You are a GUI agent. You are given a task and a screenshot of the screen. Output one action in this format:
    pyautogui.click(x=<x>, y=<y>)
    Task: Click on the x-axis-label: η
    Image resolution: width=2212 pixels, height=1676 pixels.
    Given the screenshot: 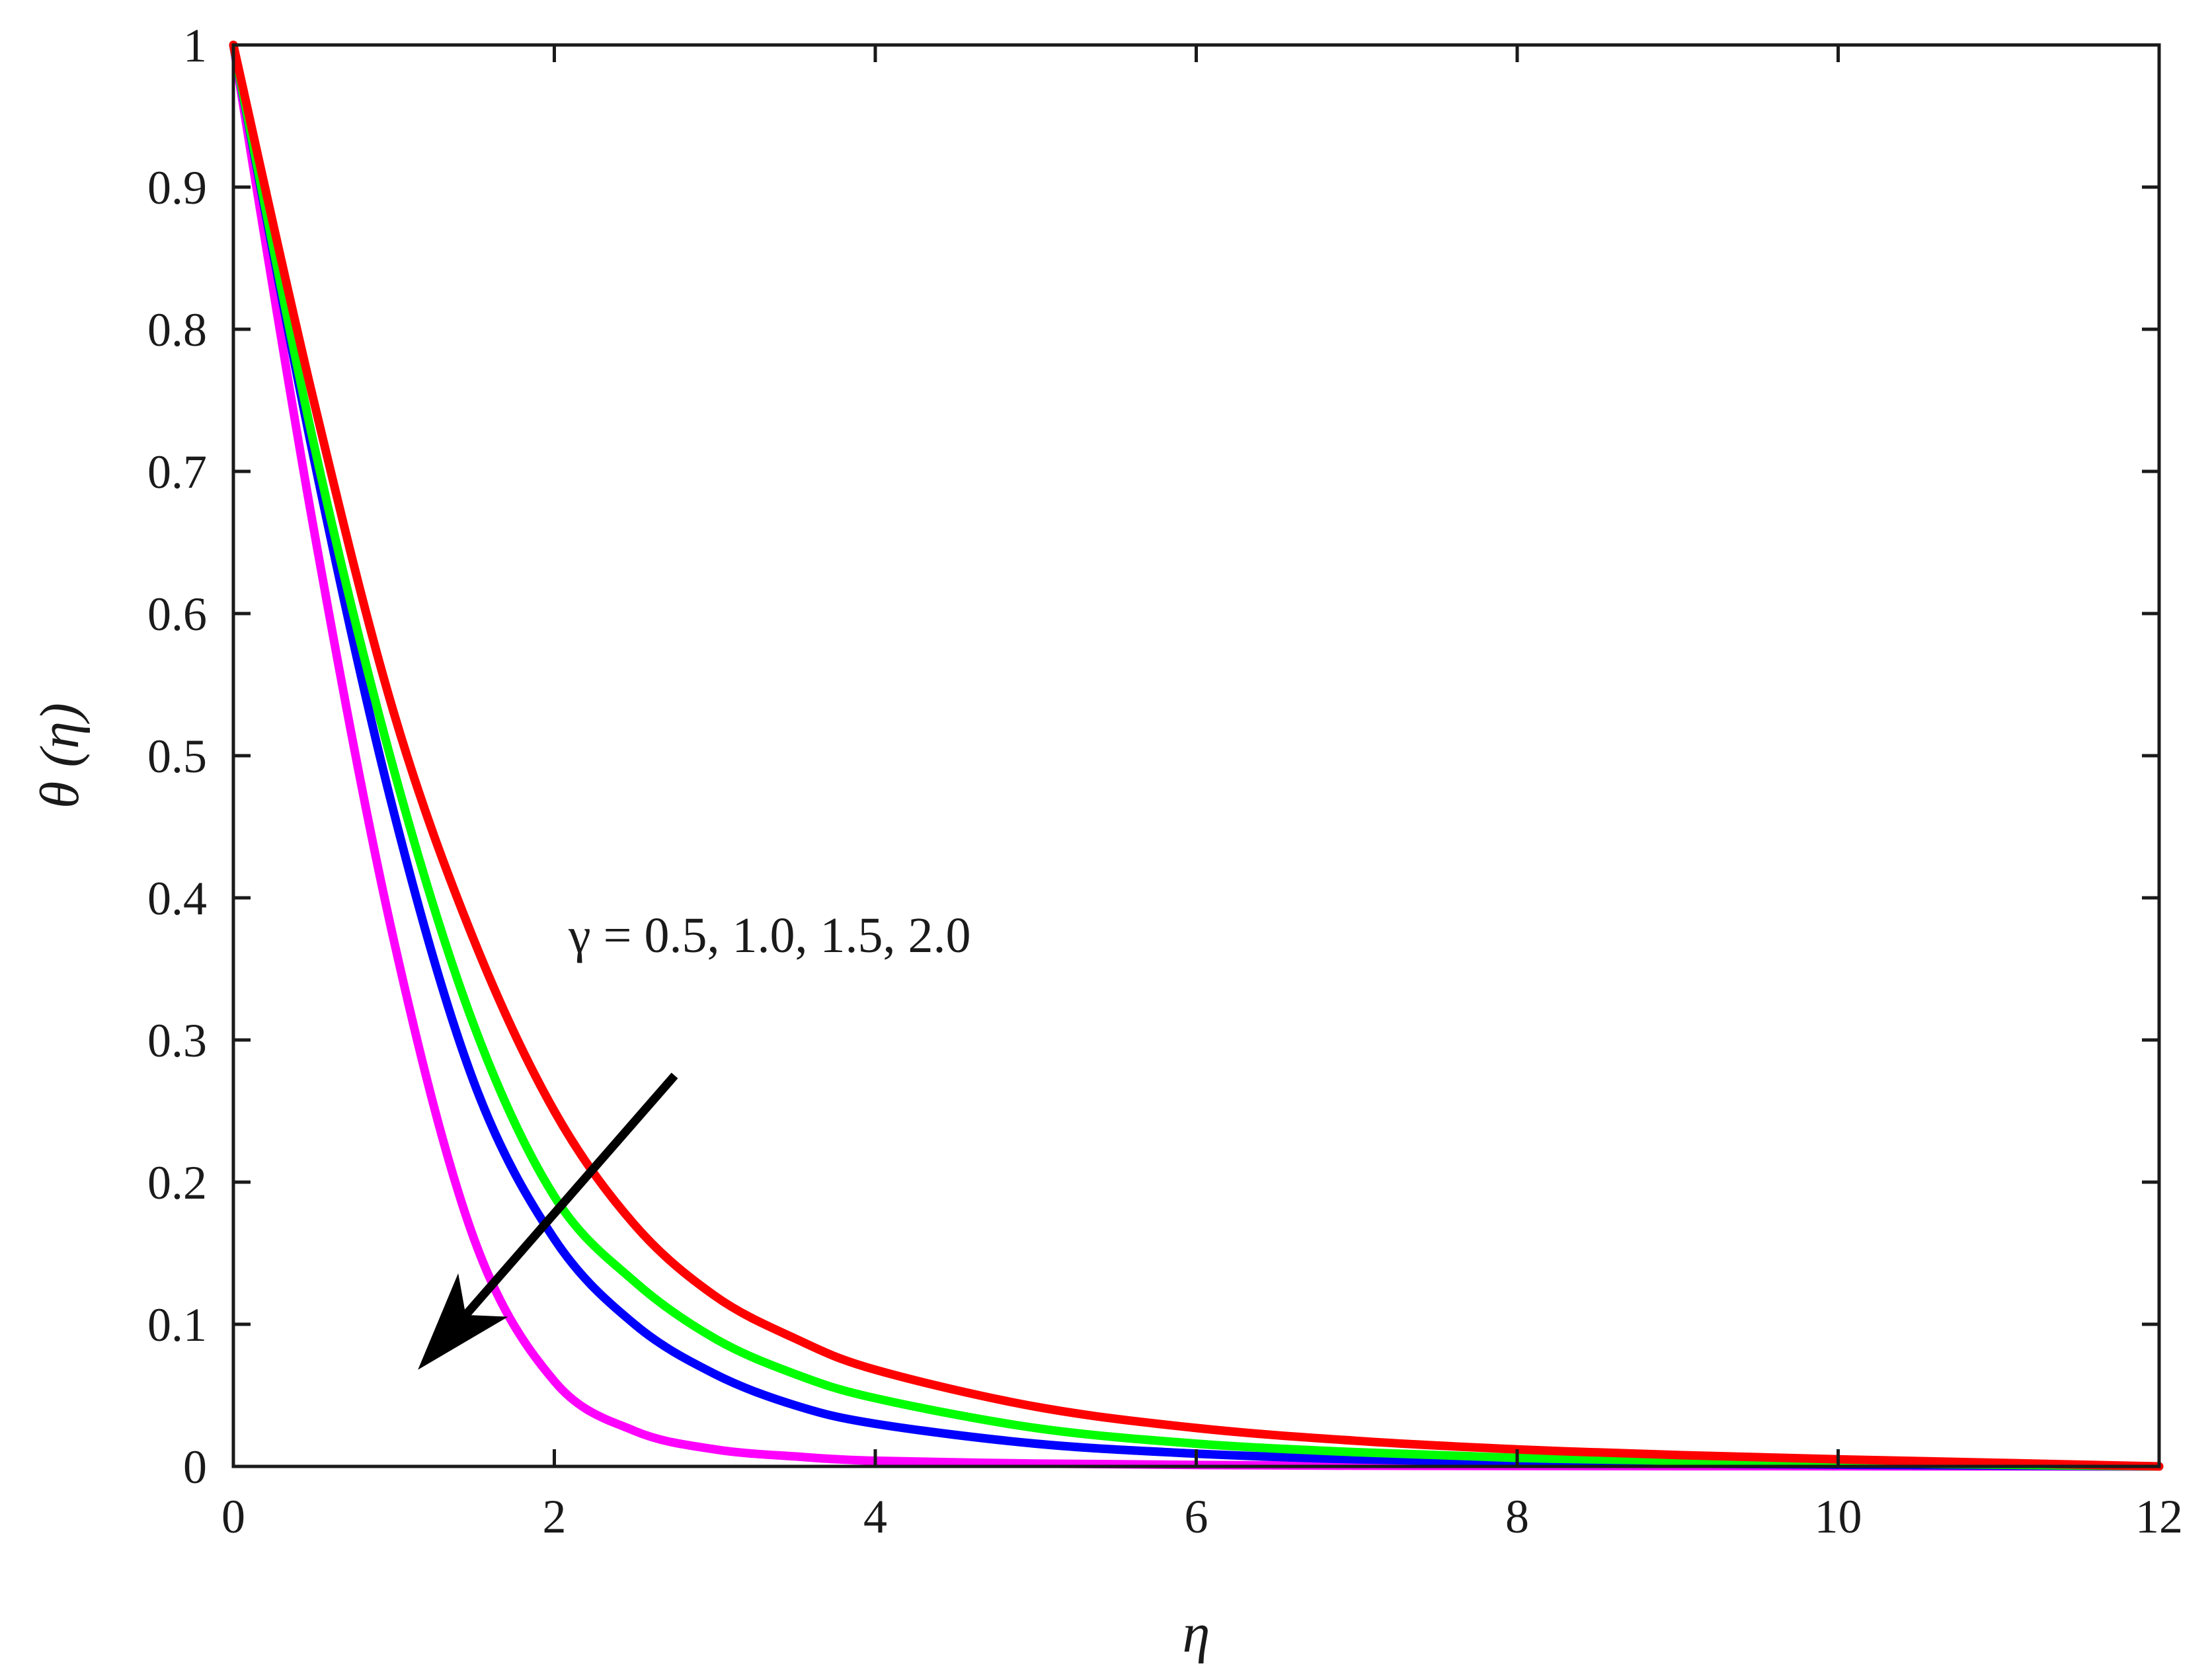 What is the action you would take?
    pyautogui.click(x=1196, y=1633)
    